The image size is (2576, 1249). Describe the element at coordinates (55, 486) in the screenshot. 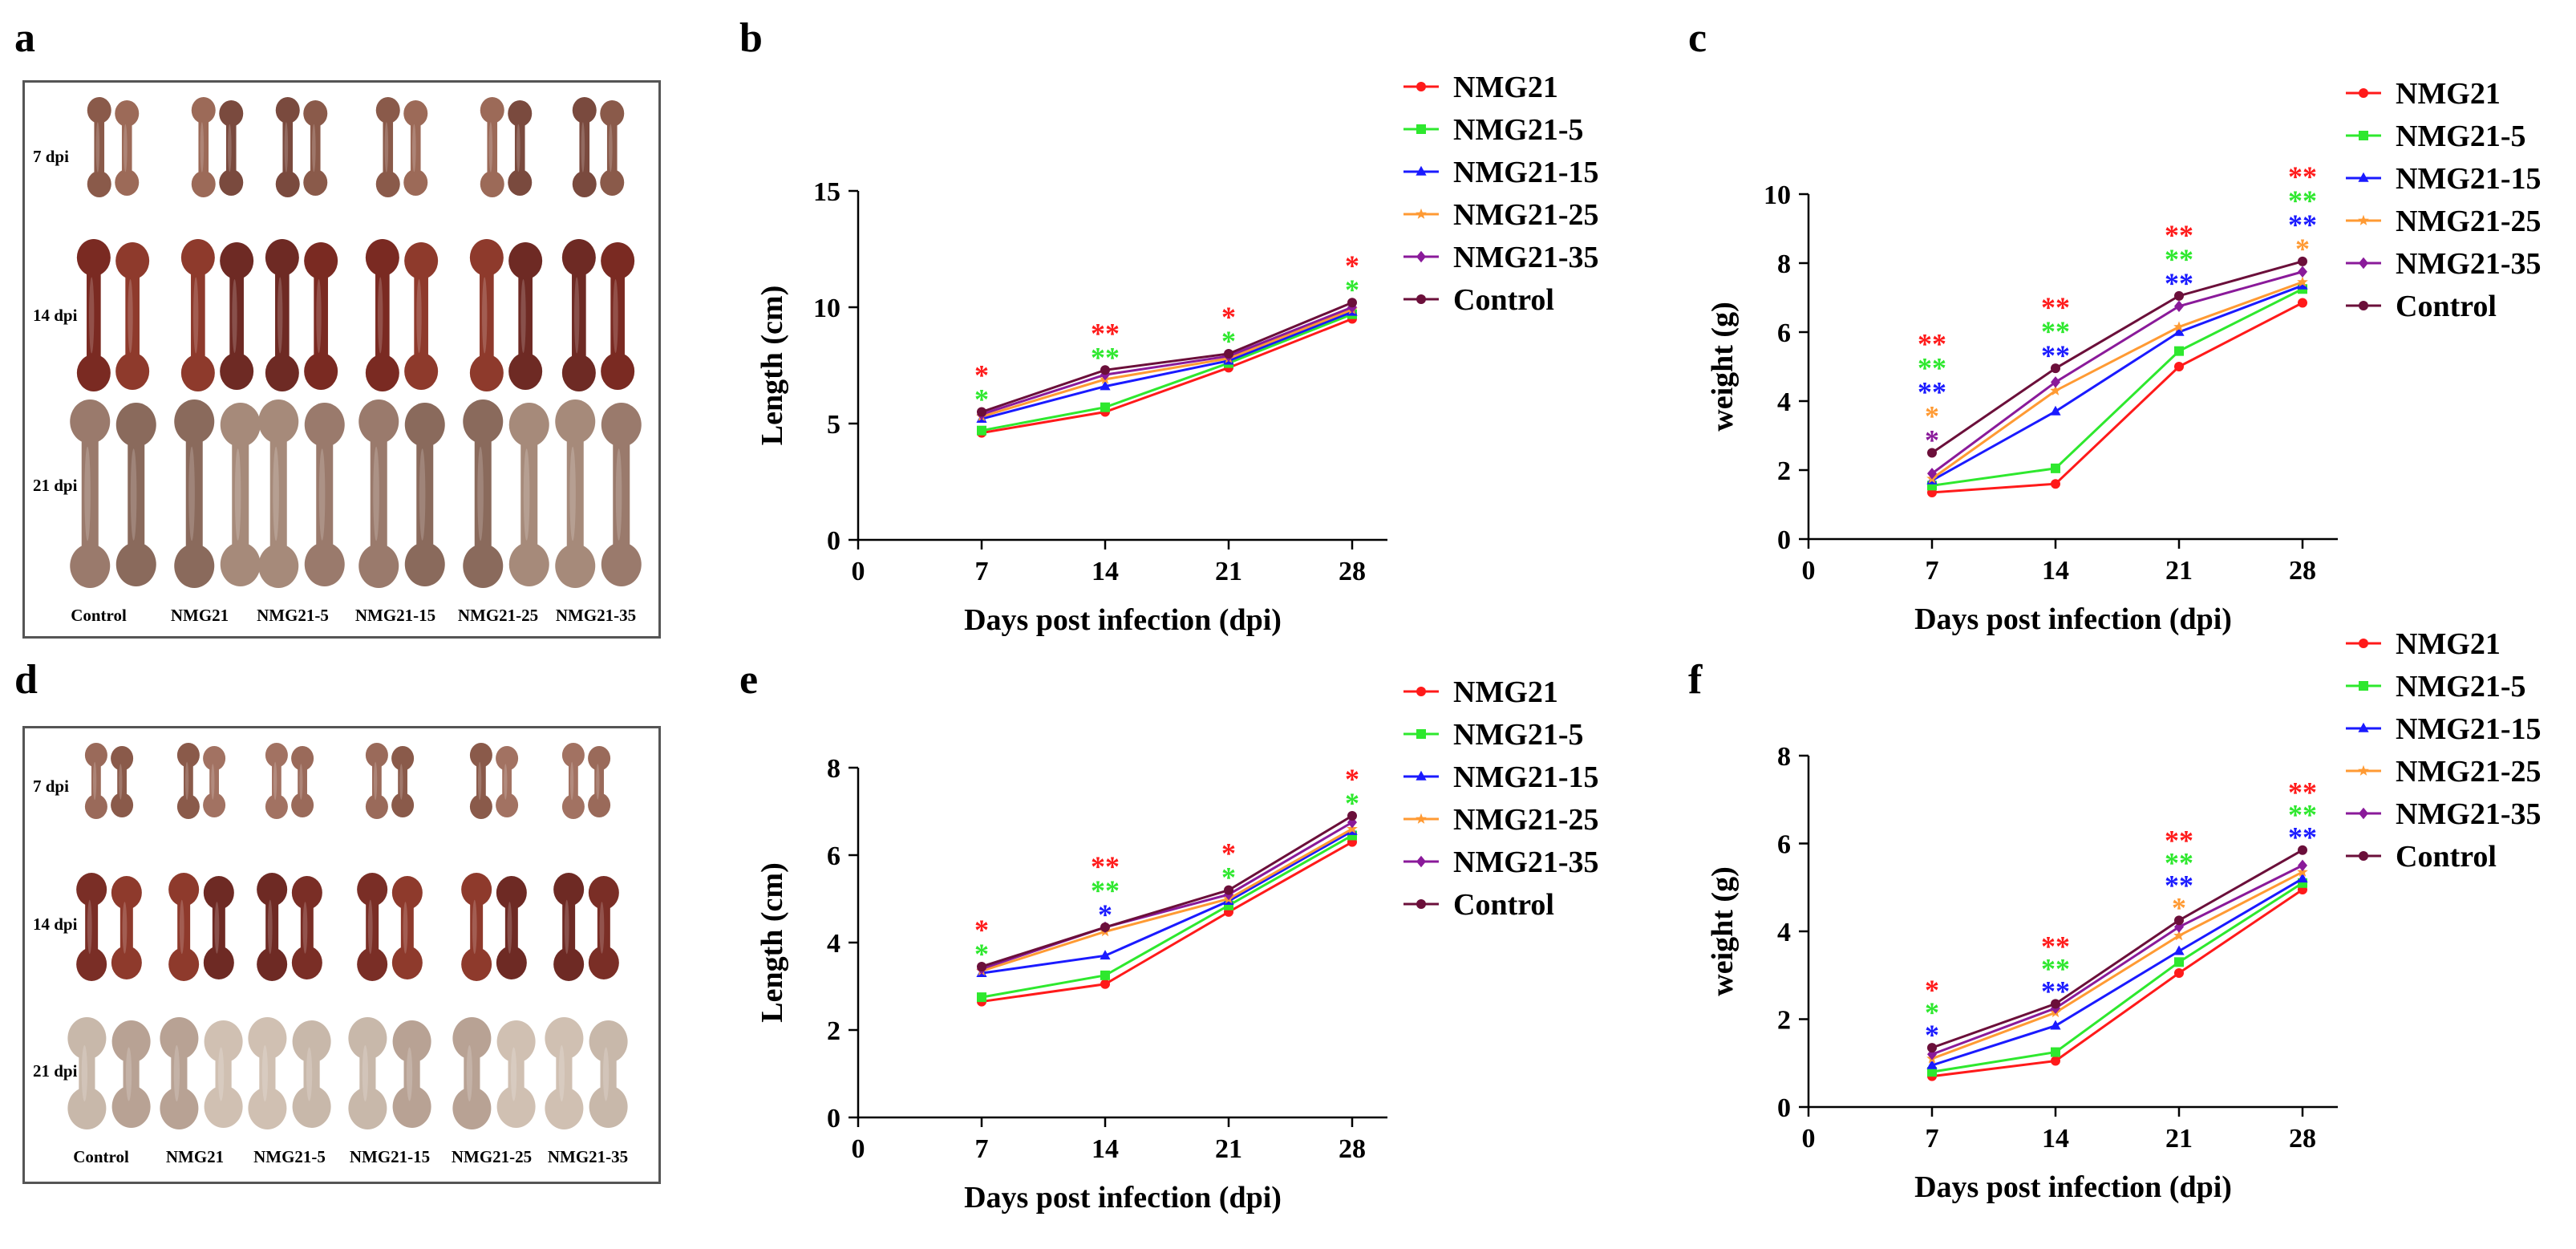

I see `row-label-21dpi: 21 dpi` at that location.